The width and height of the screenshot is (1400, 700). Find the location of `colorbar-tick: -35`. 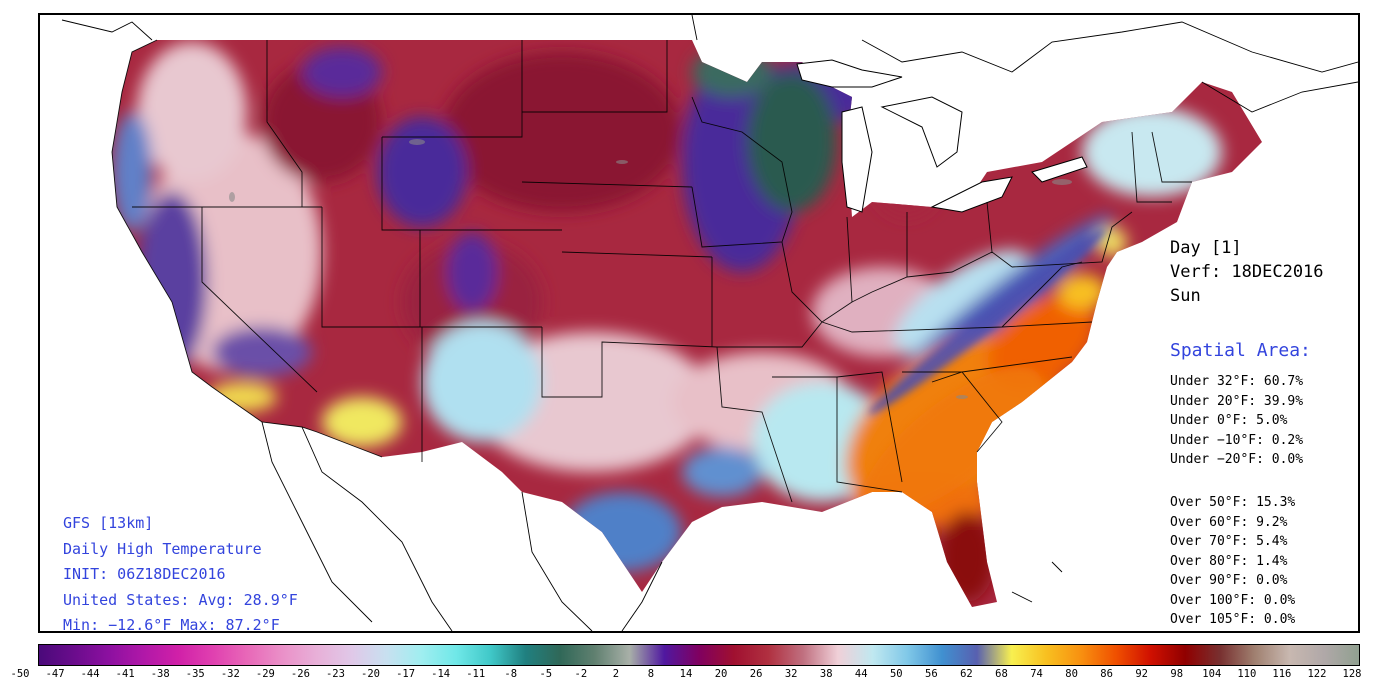

colorbar-tick: -35 is located at coordinates (195, 674).